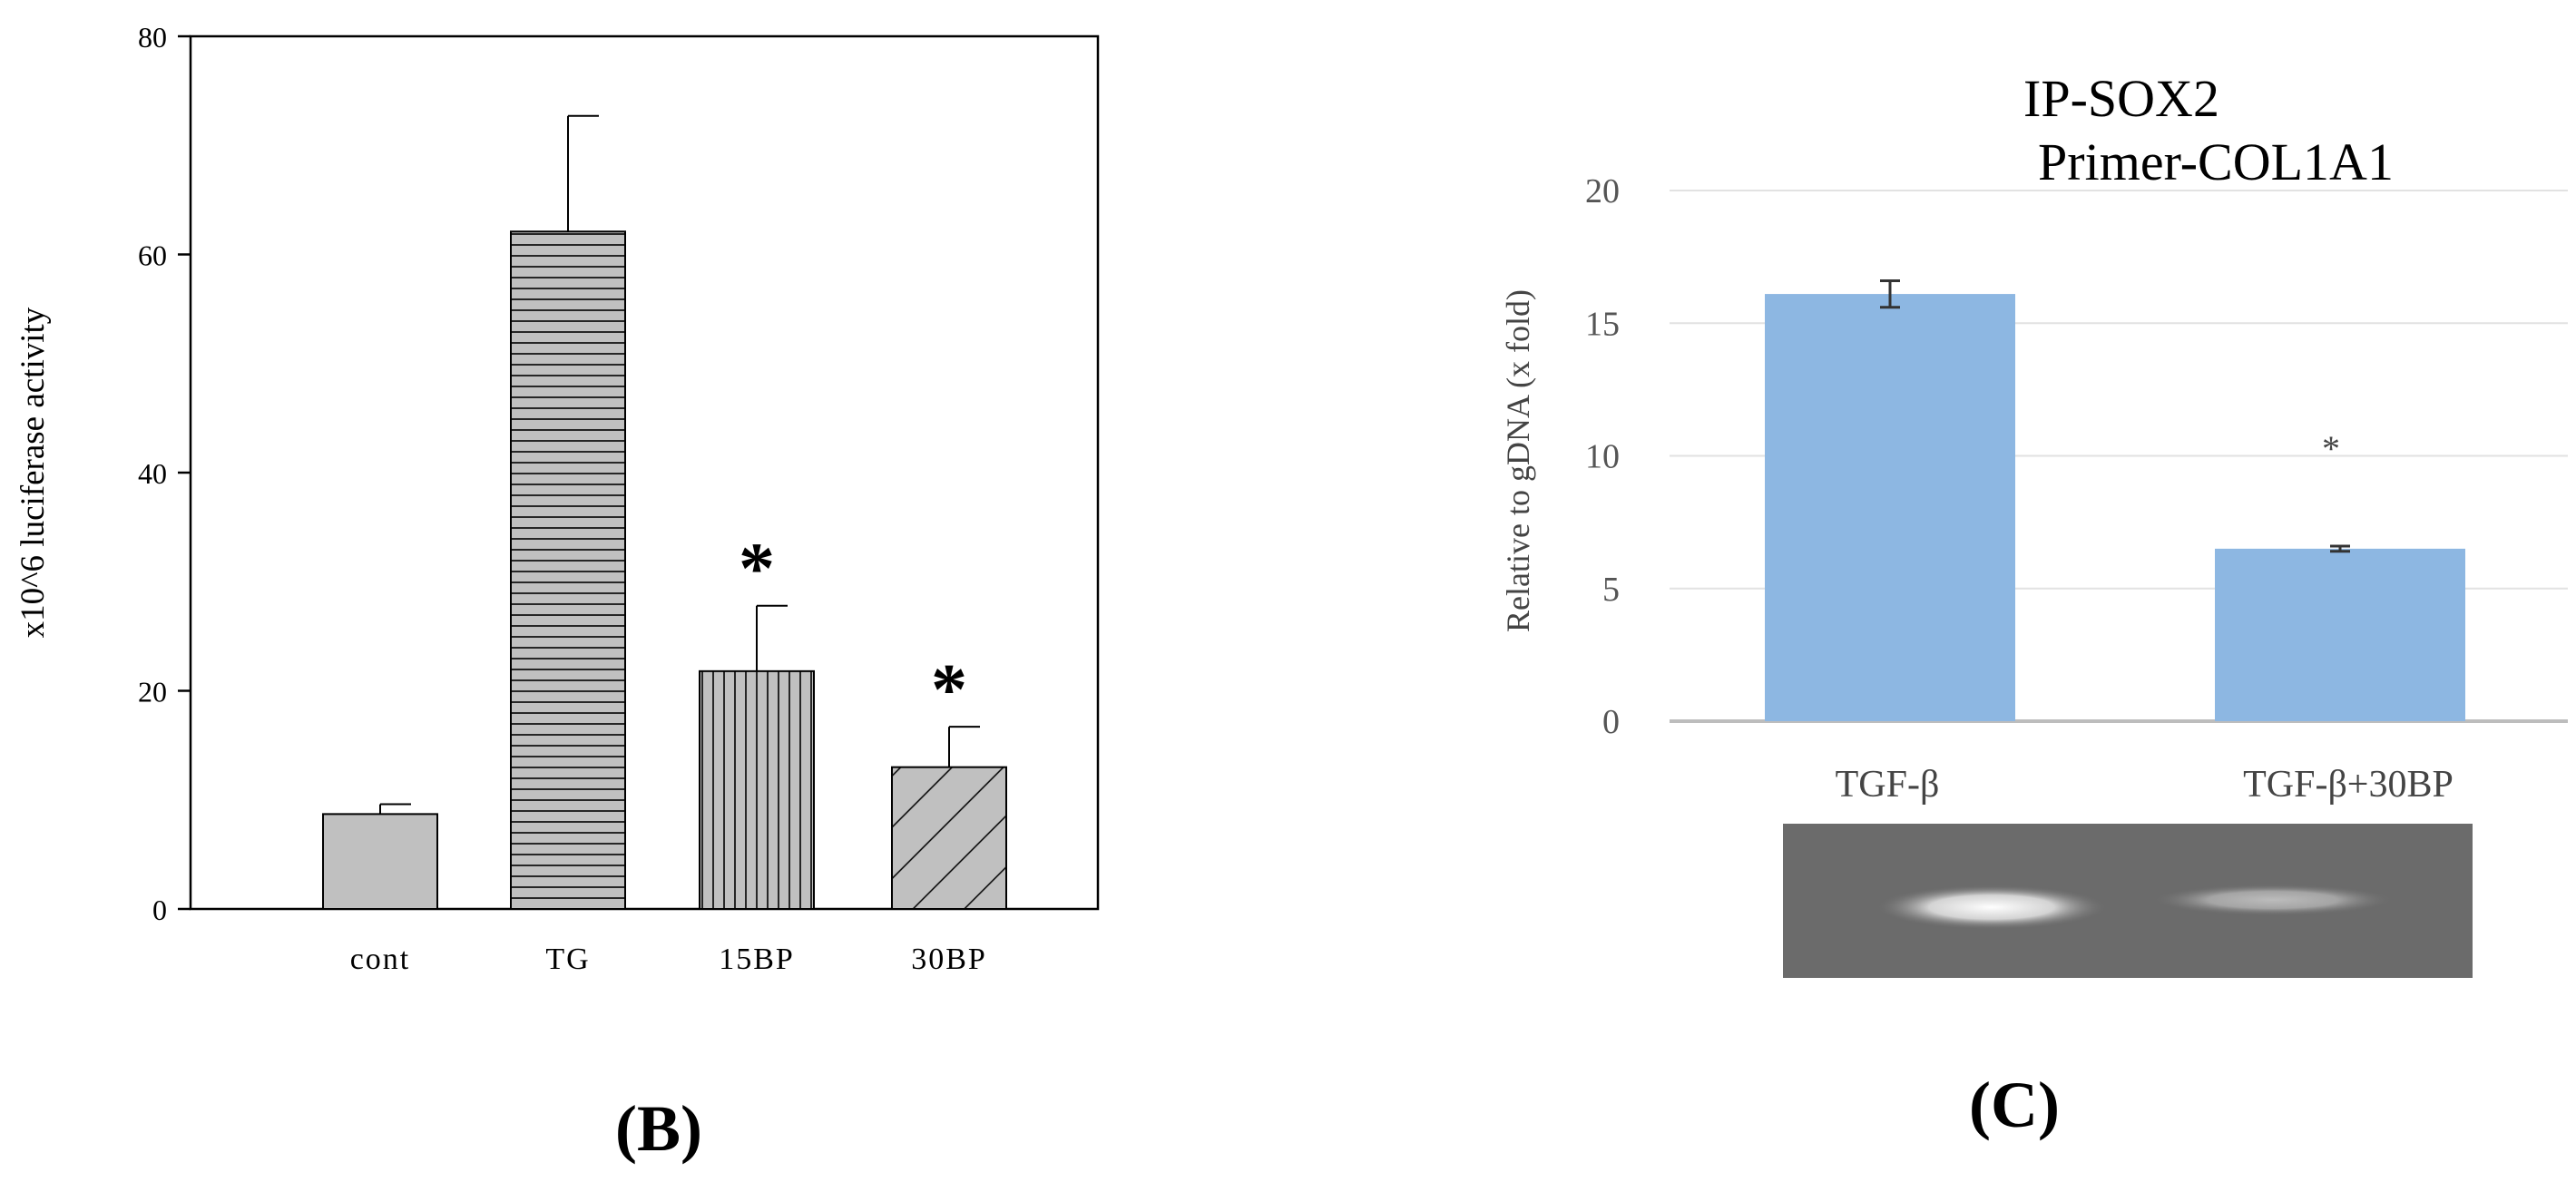 The image size is (2576, 1192). What do you see at coordinates (2115, 499) in the screenshot?
I see `panel-c-bars: *` at bounding box center [2115, 499].